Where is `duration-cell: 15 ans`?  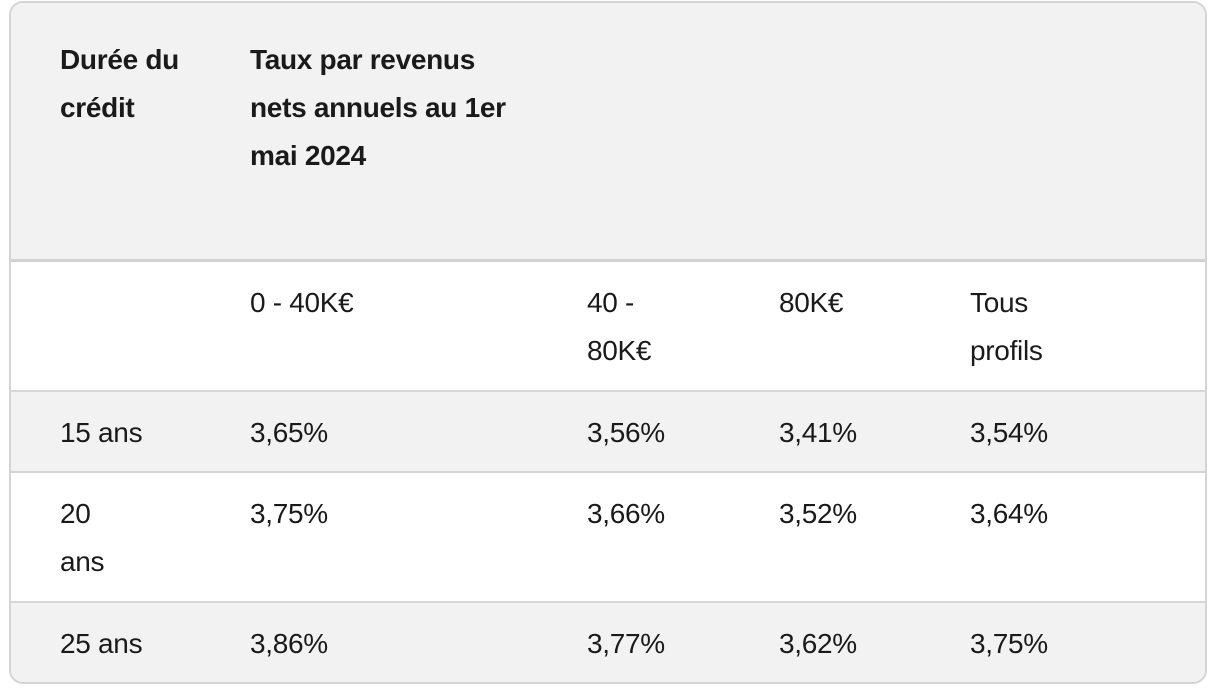
duration-cell: 15 ans is located at coordinates (101, 432).